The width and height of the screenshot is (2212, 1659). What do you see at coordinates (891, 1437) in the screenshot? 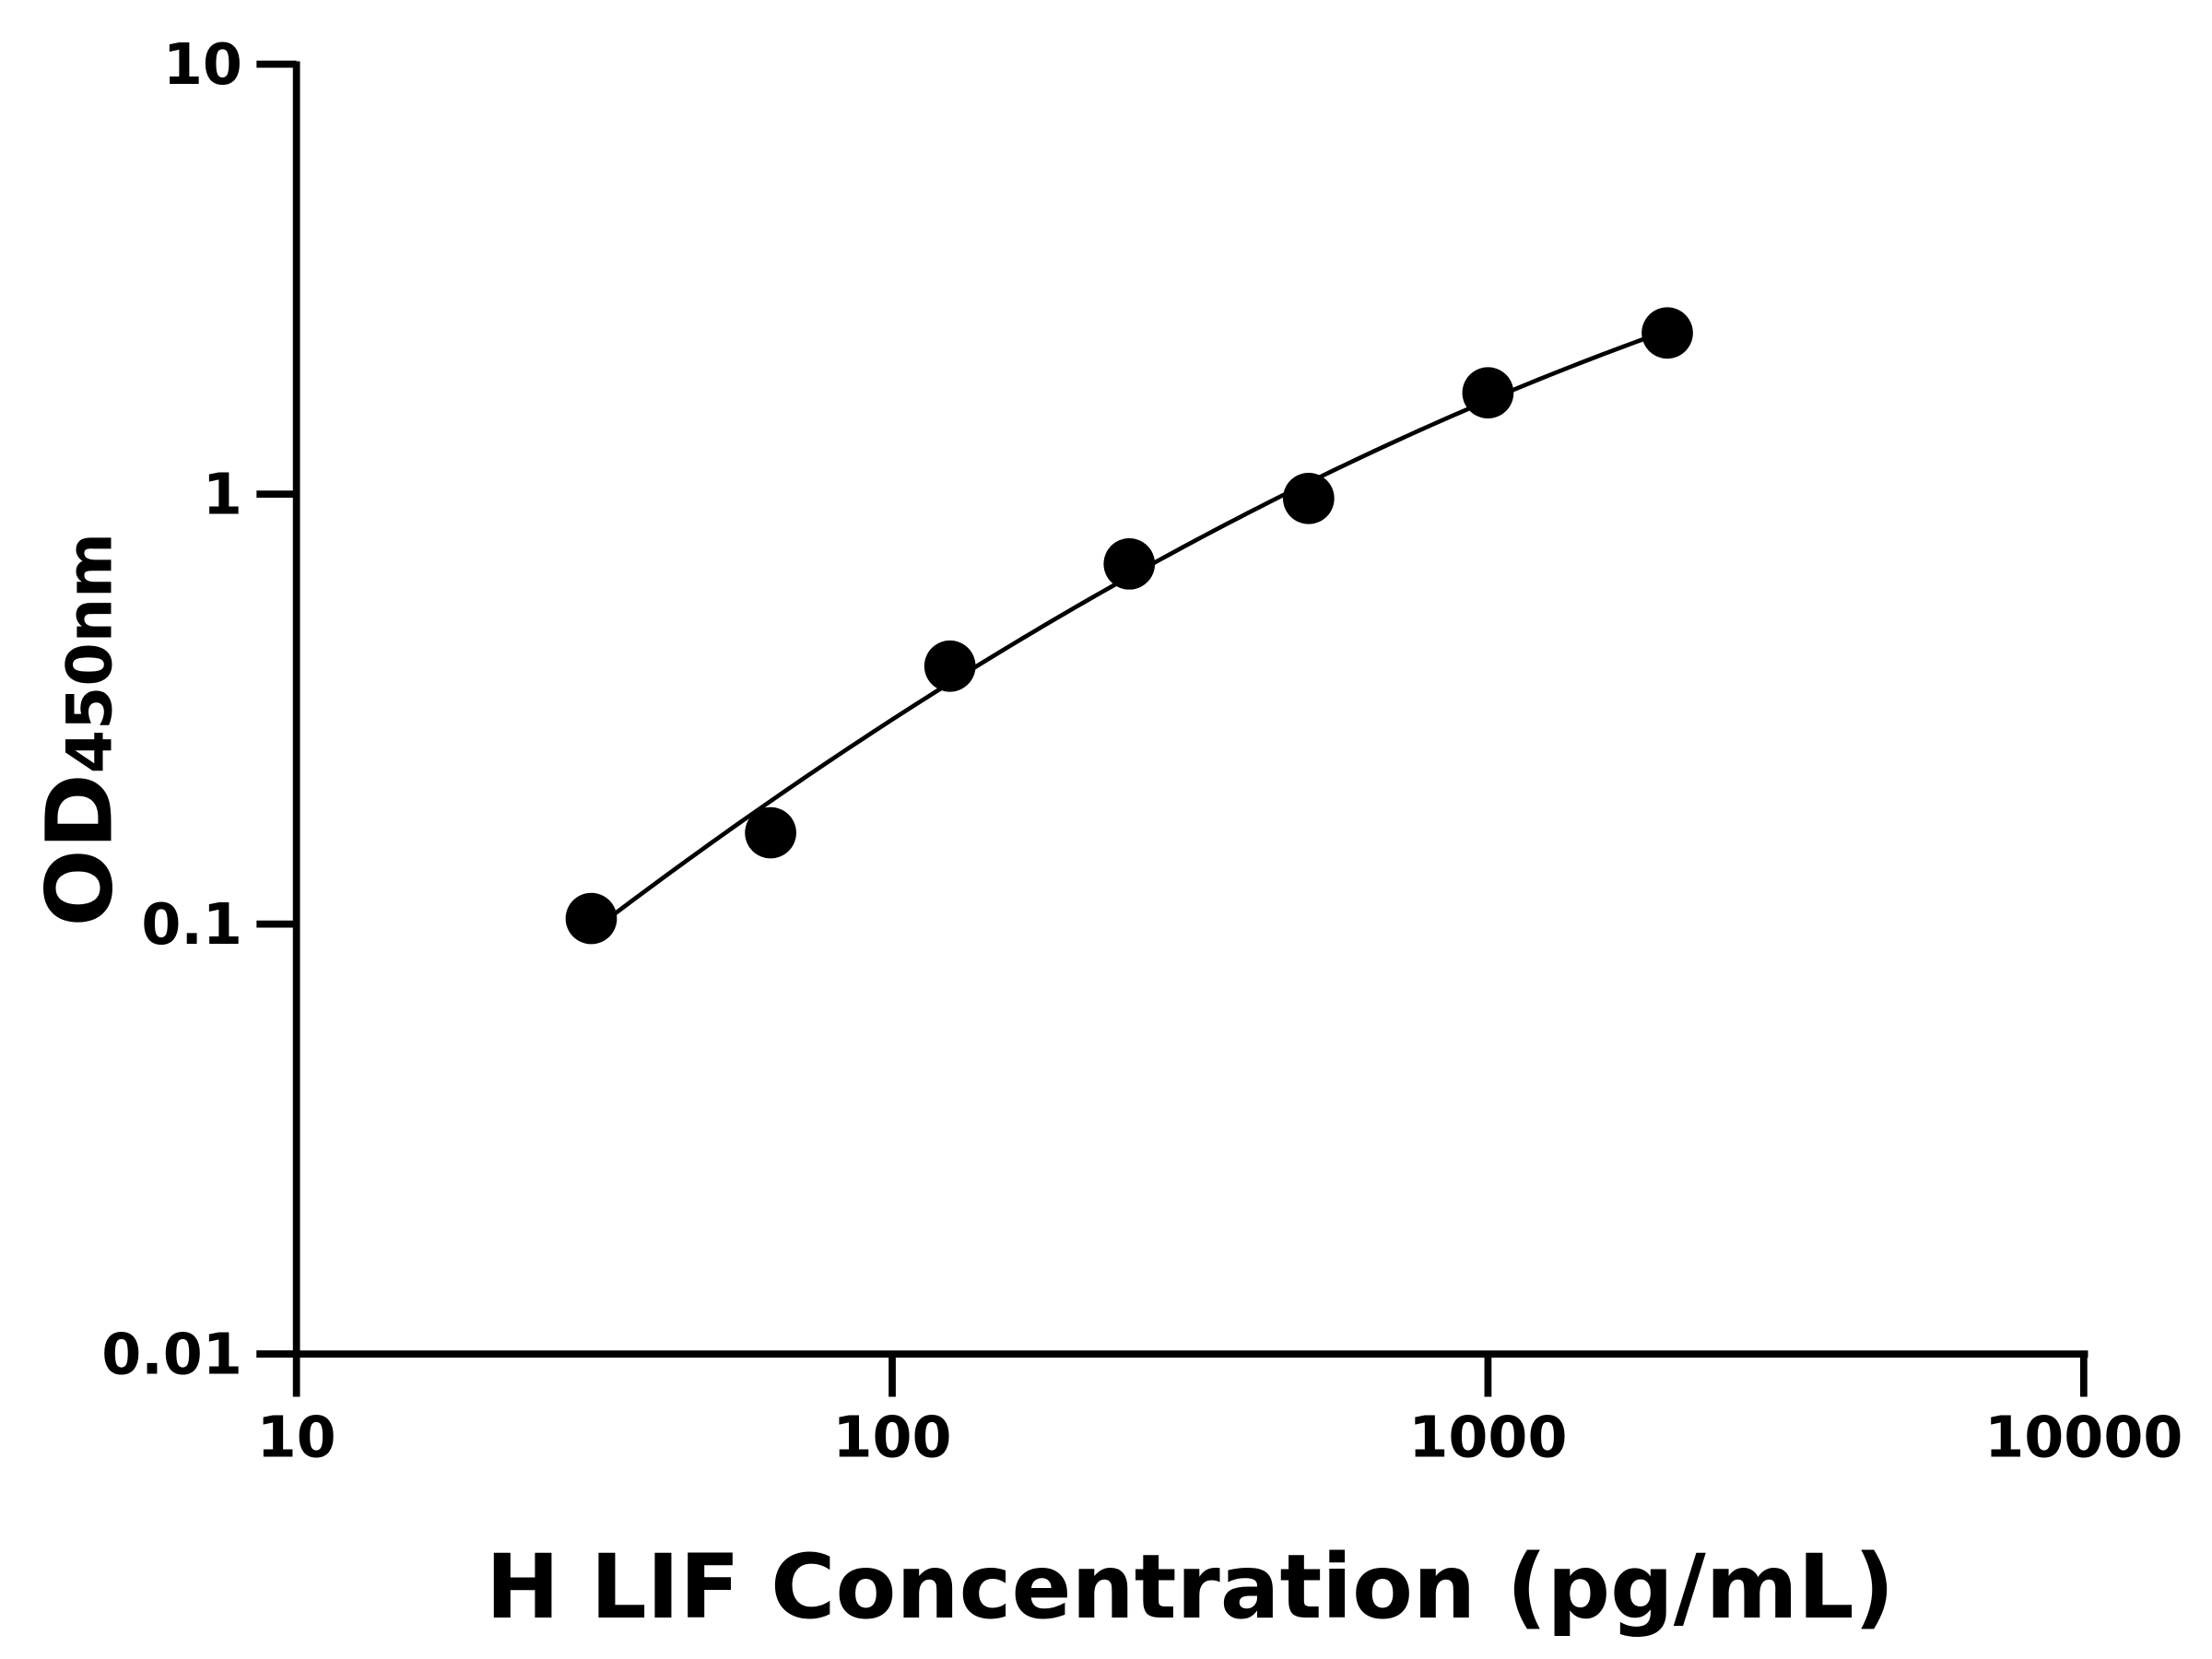
I see `x-tick-label: 100` at bounding box center [891, 1437].